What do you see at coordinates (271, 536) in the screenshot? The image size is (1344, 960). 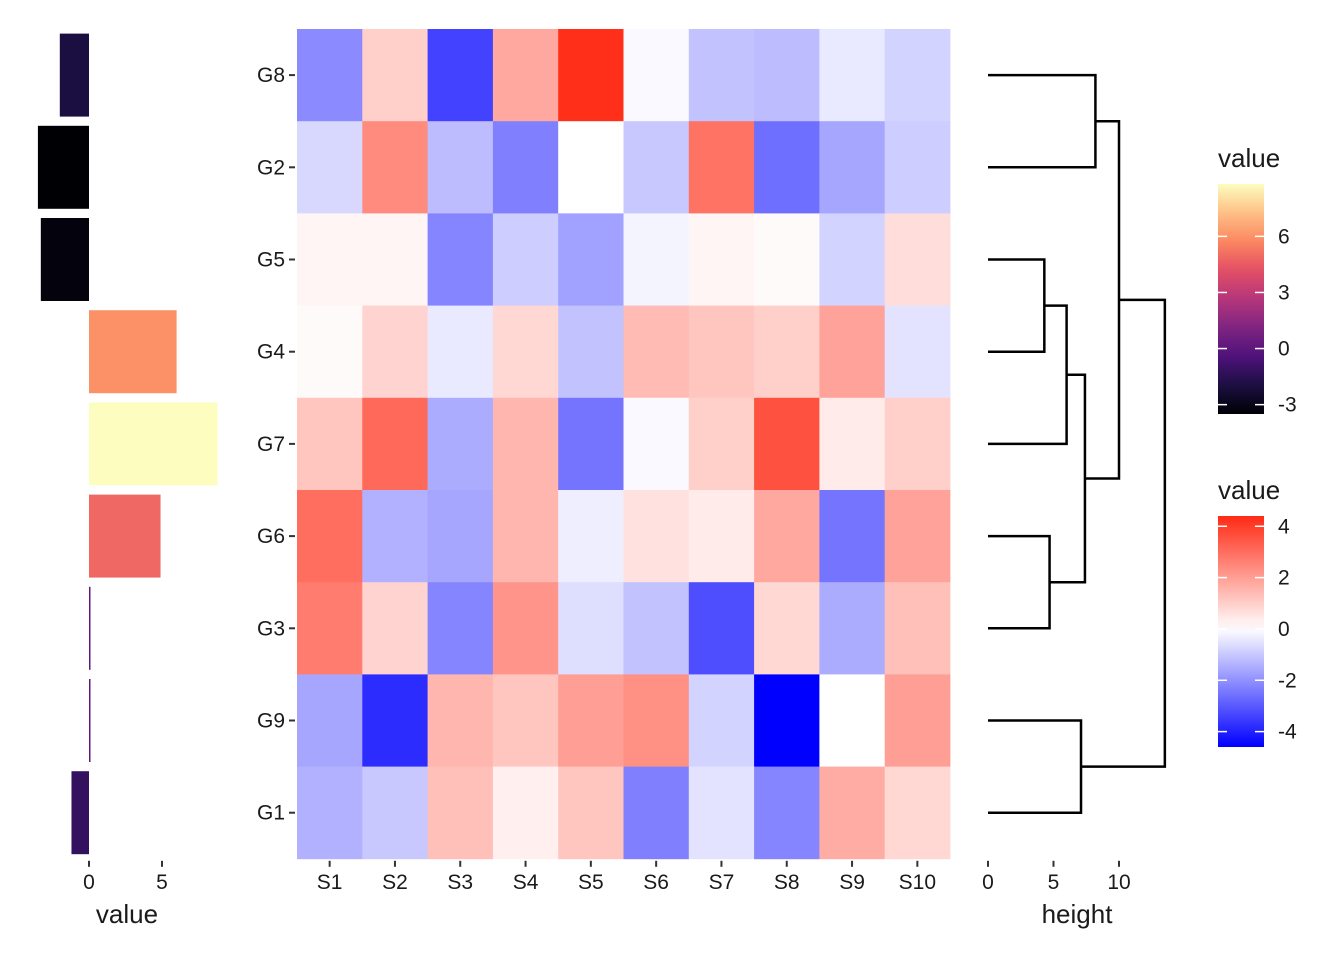 I see `row-label: G6` at bounding box center [271, 536].